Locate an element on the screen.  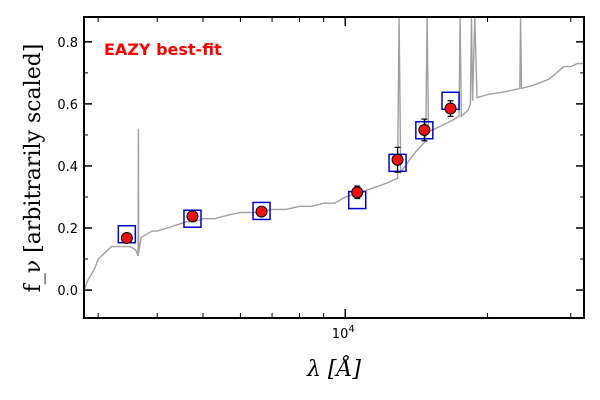
x-tick-exponent: 4 is located at coordinates (351, 329).